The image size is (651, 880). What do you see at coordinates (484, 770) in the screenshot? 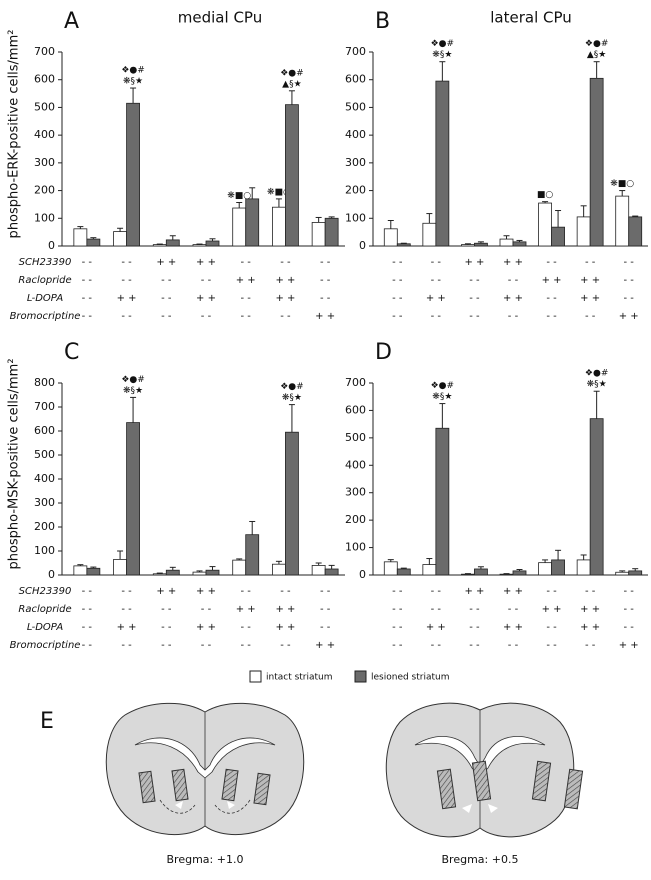
I see `brain-section-right` at bounding box center [484, 770].